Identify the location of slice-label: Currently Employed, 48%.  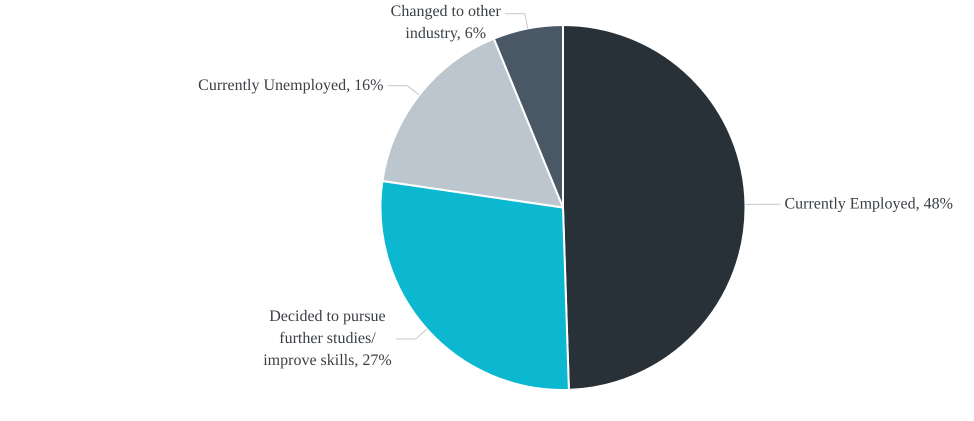
(868, 204).